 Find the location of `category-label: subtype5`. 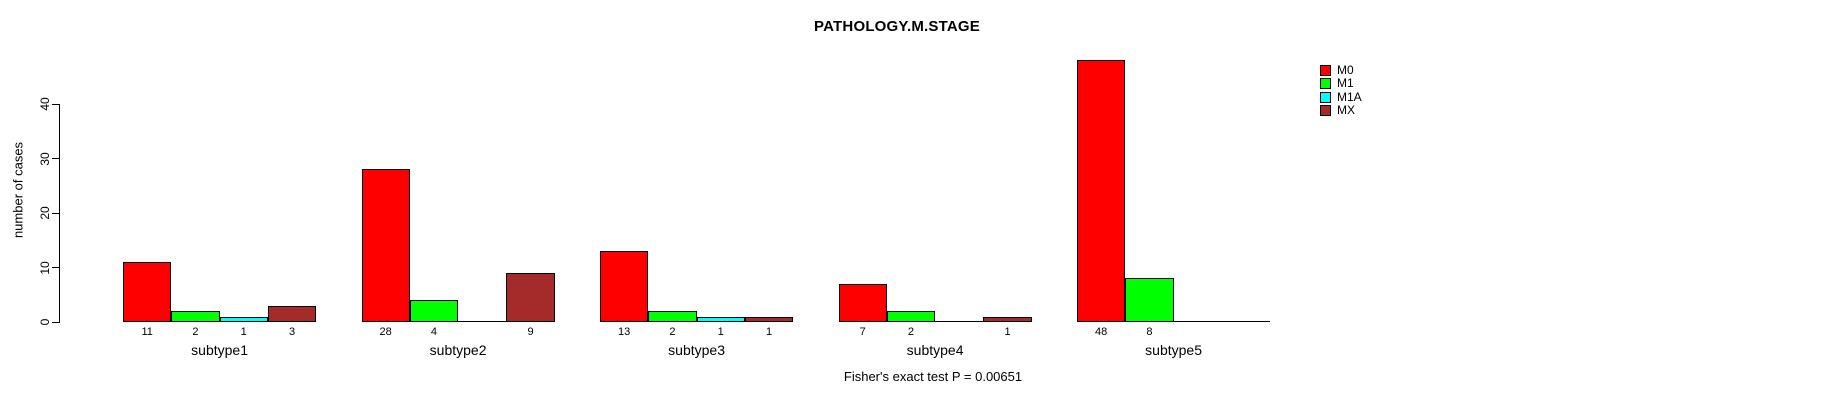

category-label: subtype5 is located at coordinates (1173, 350).